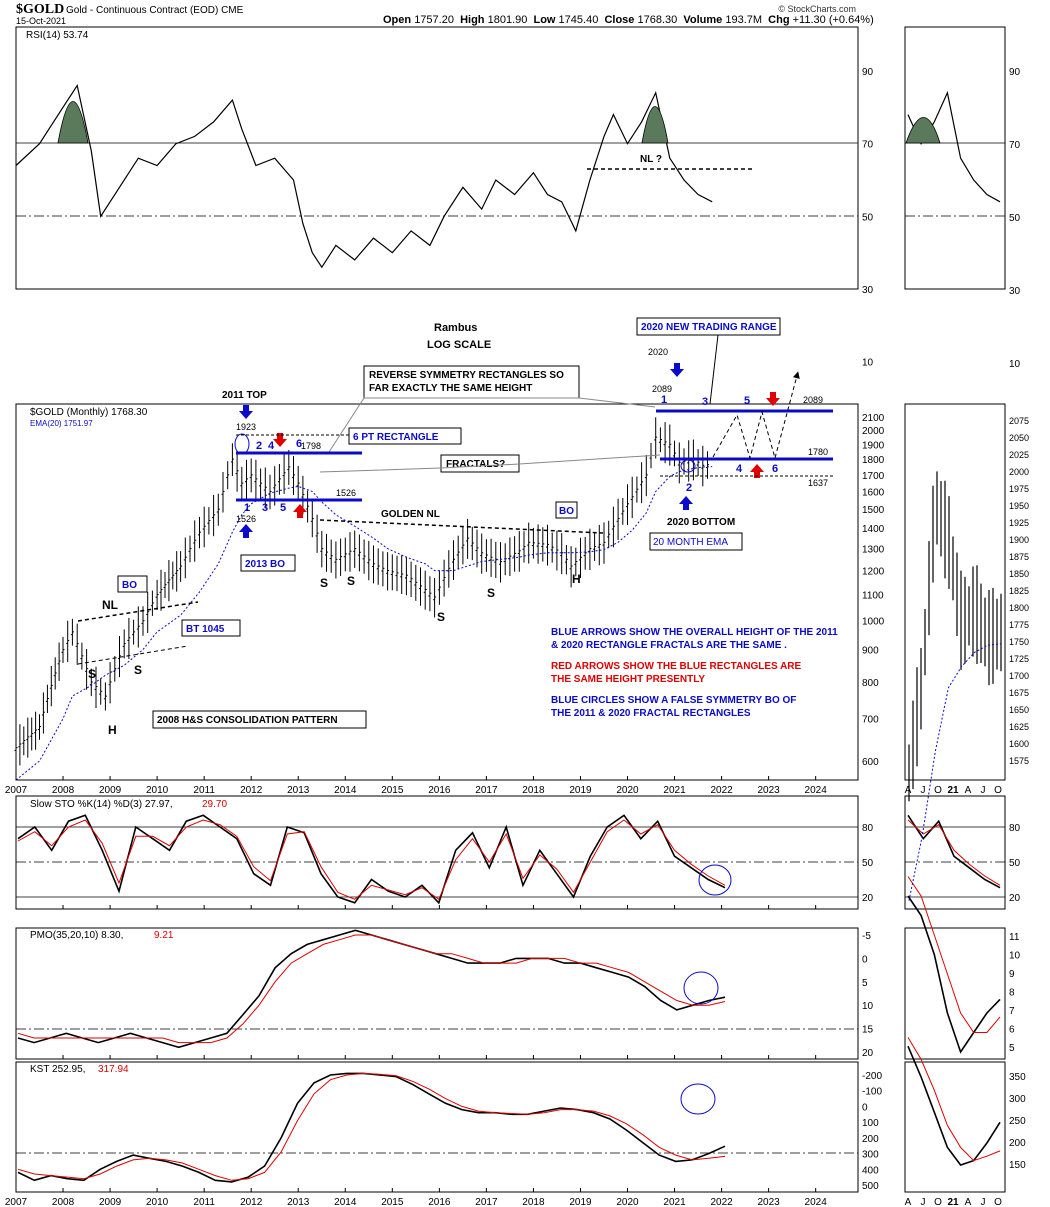  What do you see at coordinates (739, 469) in the screenshot?
I see `rect-point-number: 4` at bounding box center [739, 469].